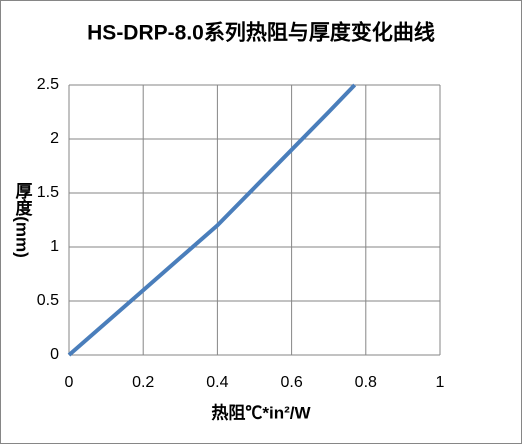 Image resolution: width=522 pixels, height=444 pixels. I want to click on x-tick-label: 0, so click(69, 382).